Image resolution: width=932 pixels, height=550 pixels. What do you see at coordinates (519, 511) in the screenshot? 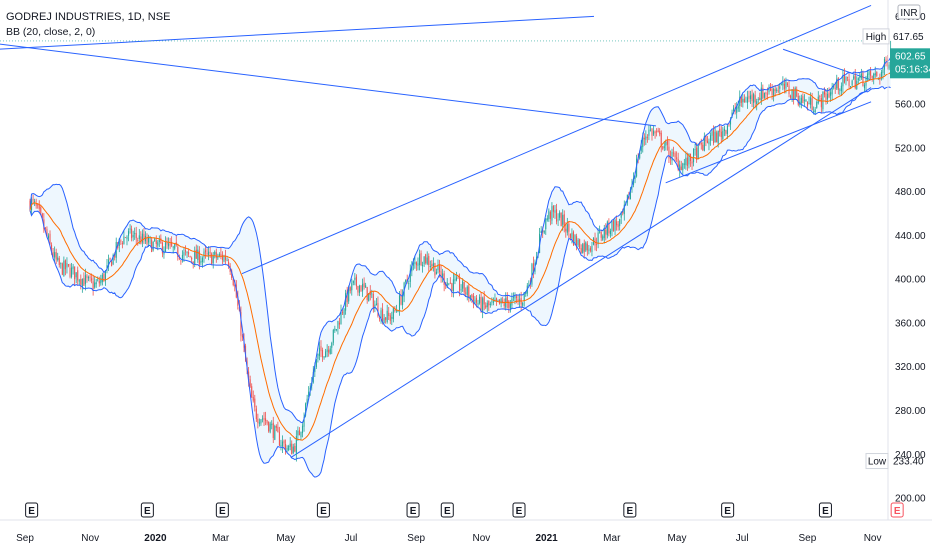
I see `earnings-marker-letter: E` at bounding box center [519, 511].